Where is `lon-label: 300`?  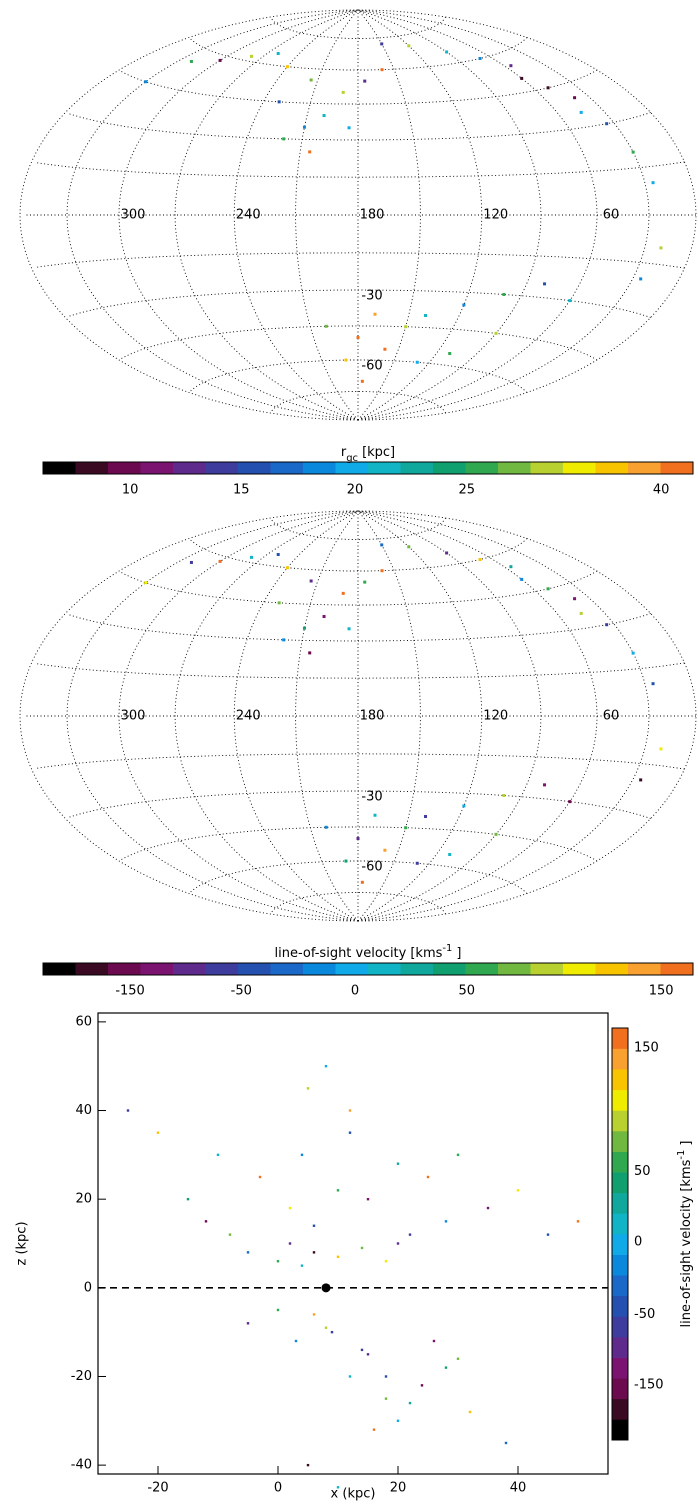
lon-label: 300 is located at coordinates (133, 215).